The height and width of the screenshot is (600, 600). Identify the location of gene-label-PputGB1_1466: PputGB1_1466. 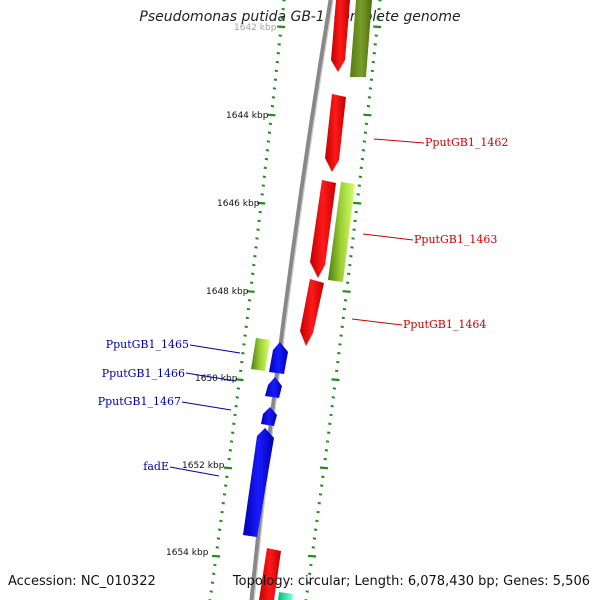
(143, 373).